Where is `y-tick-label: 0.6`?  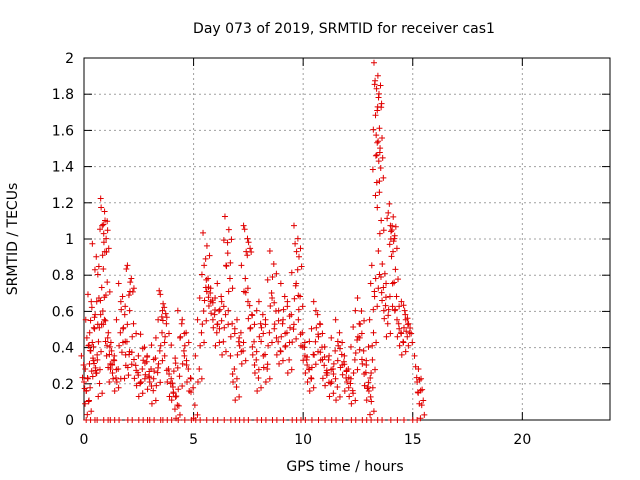
y-tick-label: 0.6 is located at coordinates (63, 312).